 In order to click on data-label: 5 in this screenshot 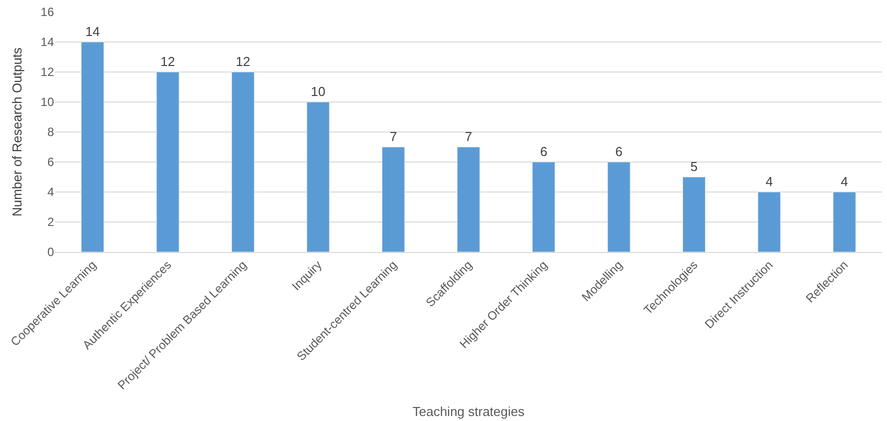, I will do `click(694, 166)`.